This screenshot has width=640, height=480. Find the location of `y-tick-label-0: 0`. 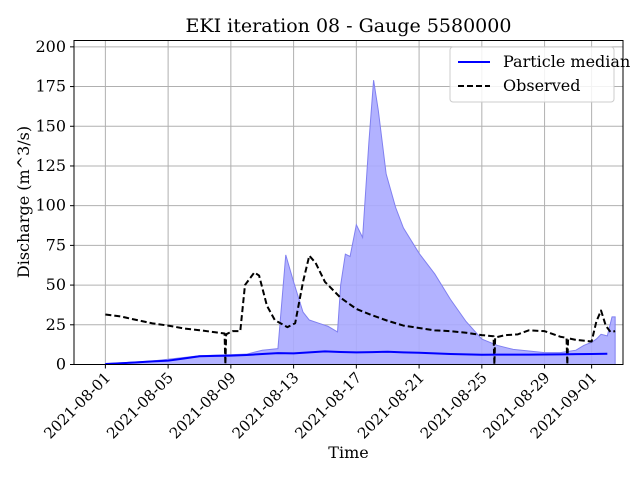

y-tick-label-0: 0 is located at coordinates (61, 364).